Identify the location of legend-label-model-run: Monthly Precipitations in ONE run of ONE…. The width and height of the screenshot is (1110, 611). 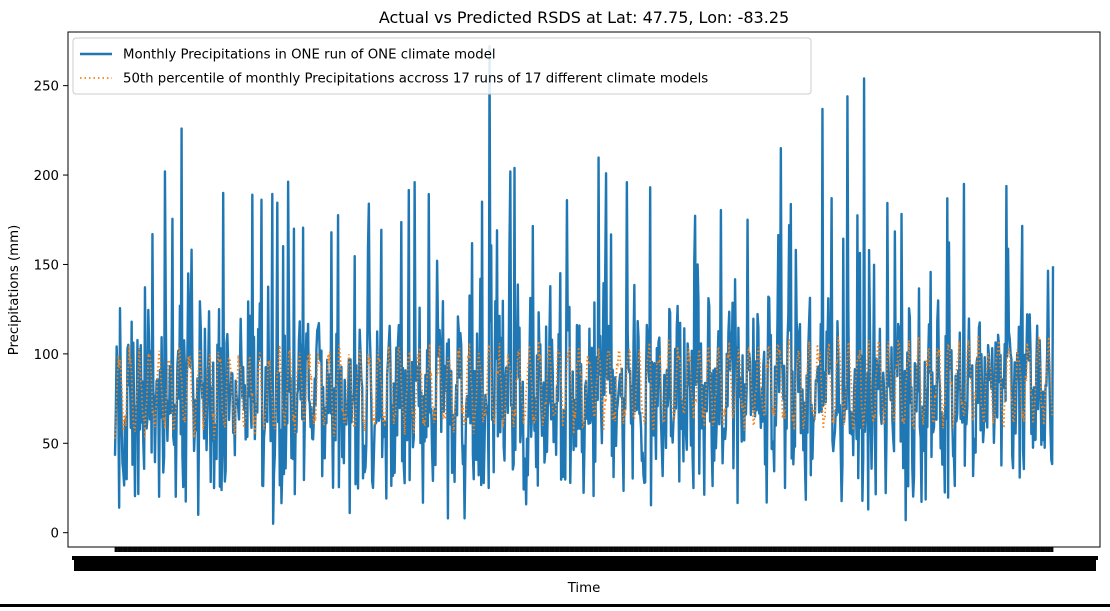
(309, 55).